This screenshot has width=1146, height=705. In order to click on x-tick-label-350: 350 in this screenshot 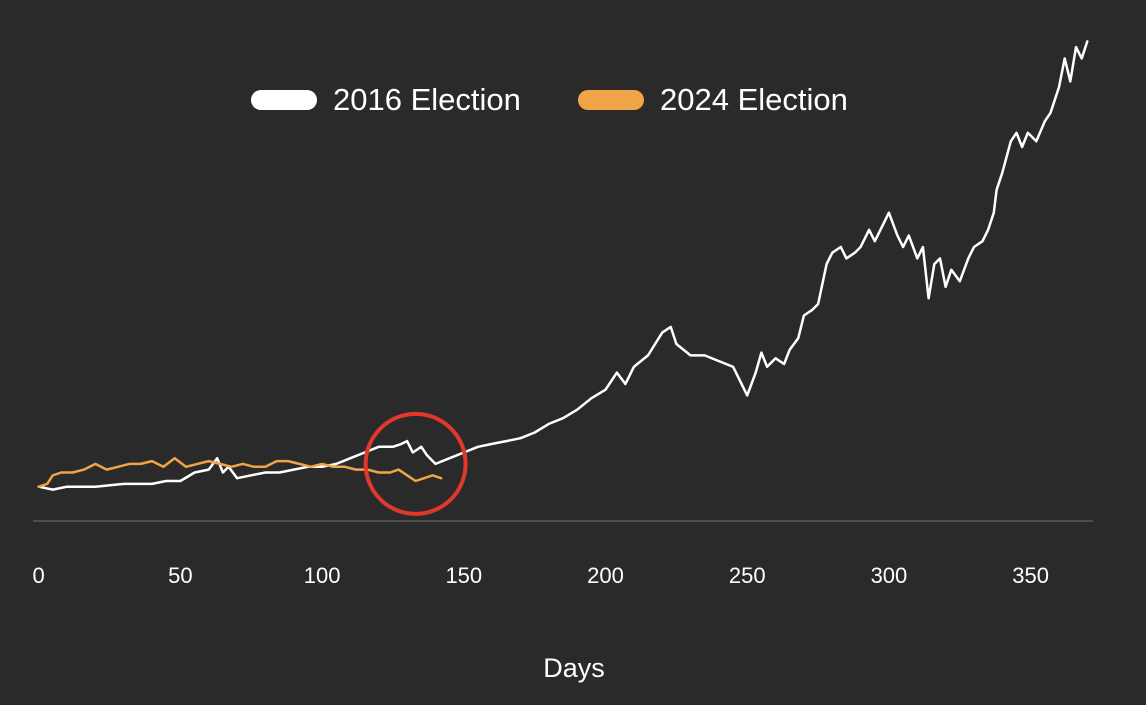, I will do `click(1030, 575)`.